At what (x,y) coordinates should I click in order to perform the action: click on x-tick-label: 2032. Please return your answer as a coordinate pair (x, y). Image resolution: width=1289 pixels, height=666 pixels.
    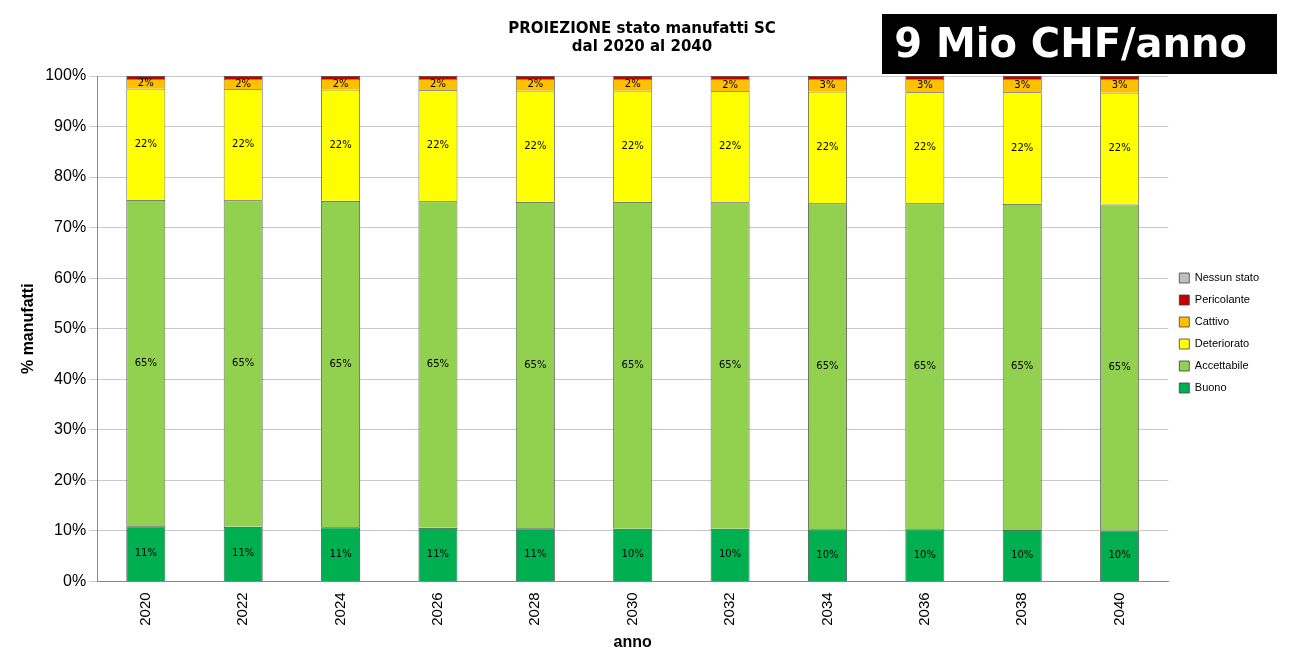
    Looking at the image, I should click on (729, 609).